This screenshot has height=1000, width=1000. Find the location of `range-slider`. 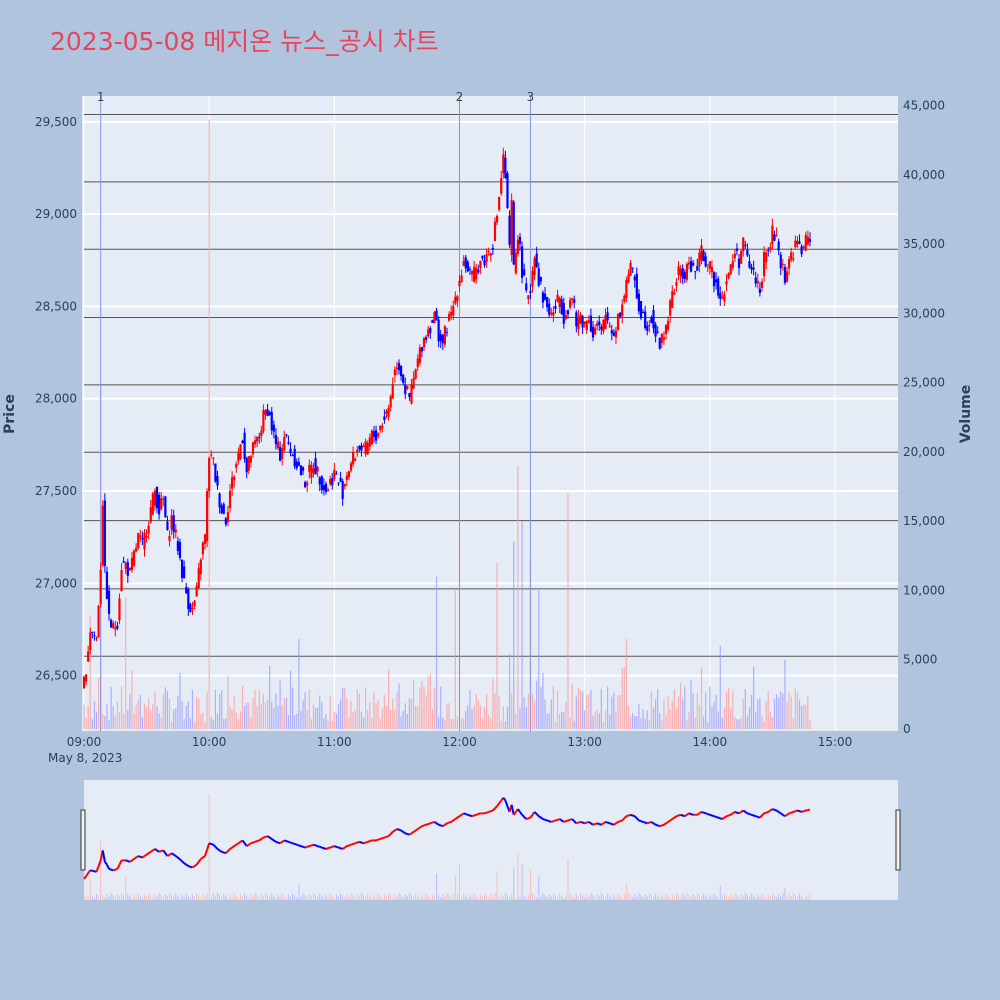

range-slider is located at coordinates (491, 840).